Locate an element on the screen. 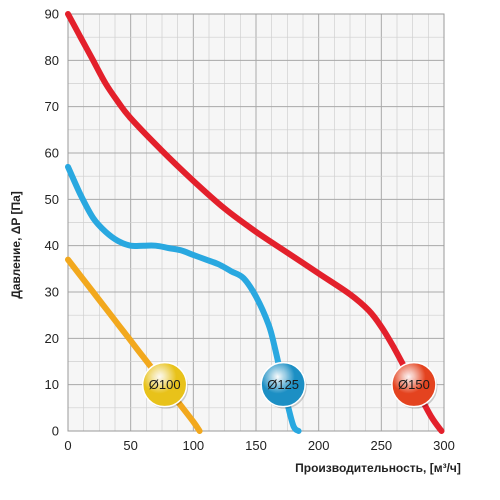  y-tick-label: 80 is located at coordinates (52, 60).